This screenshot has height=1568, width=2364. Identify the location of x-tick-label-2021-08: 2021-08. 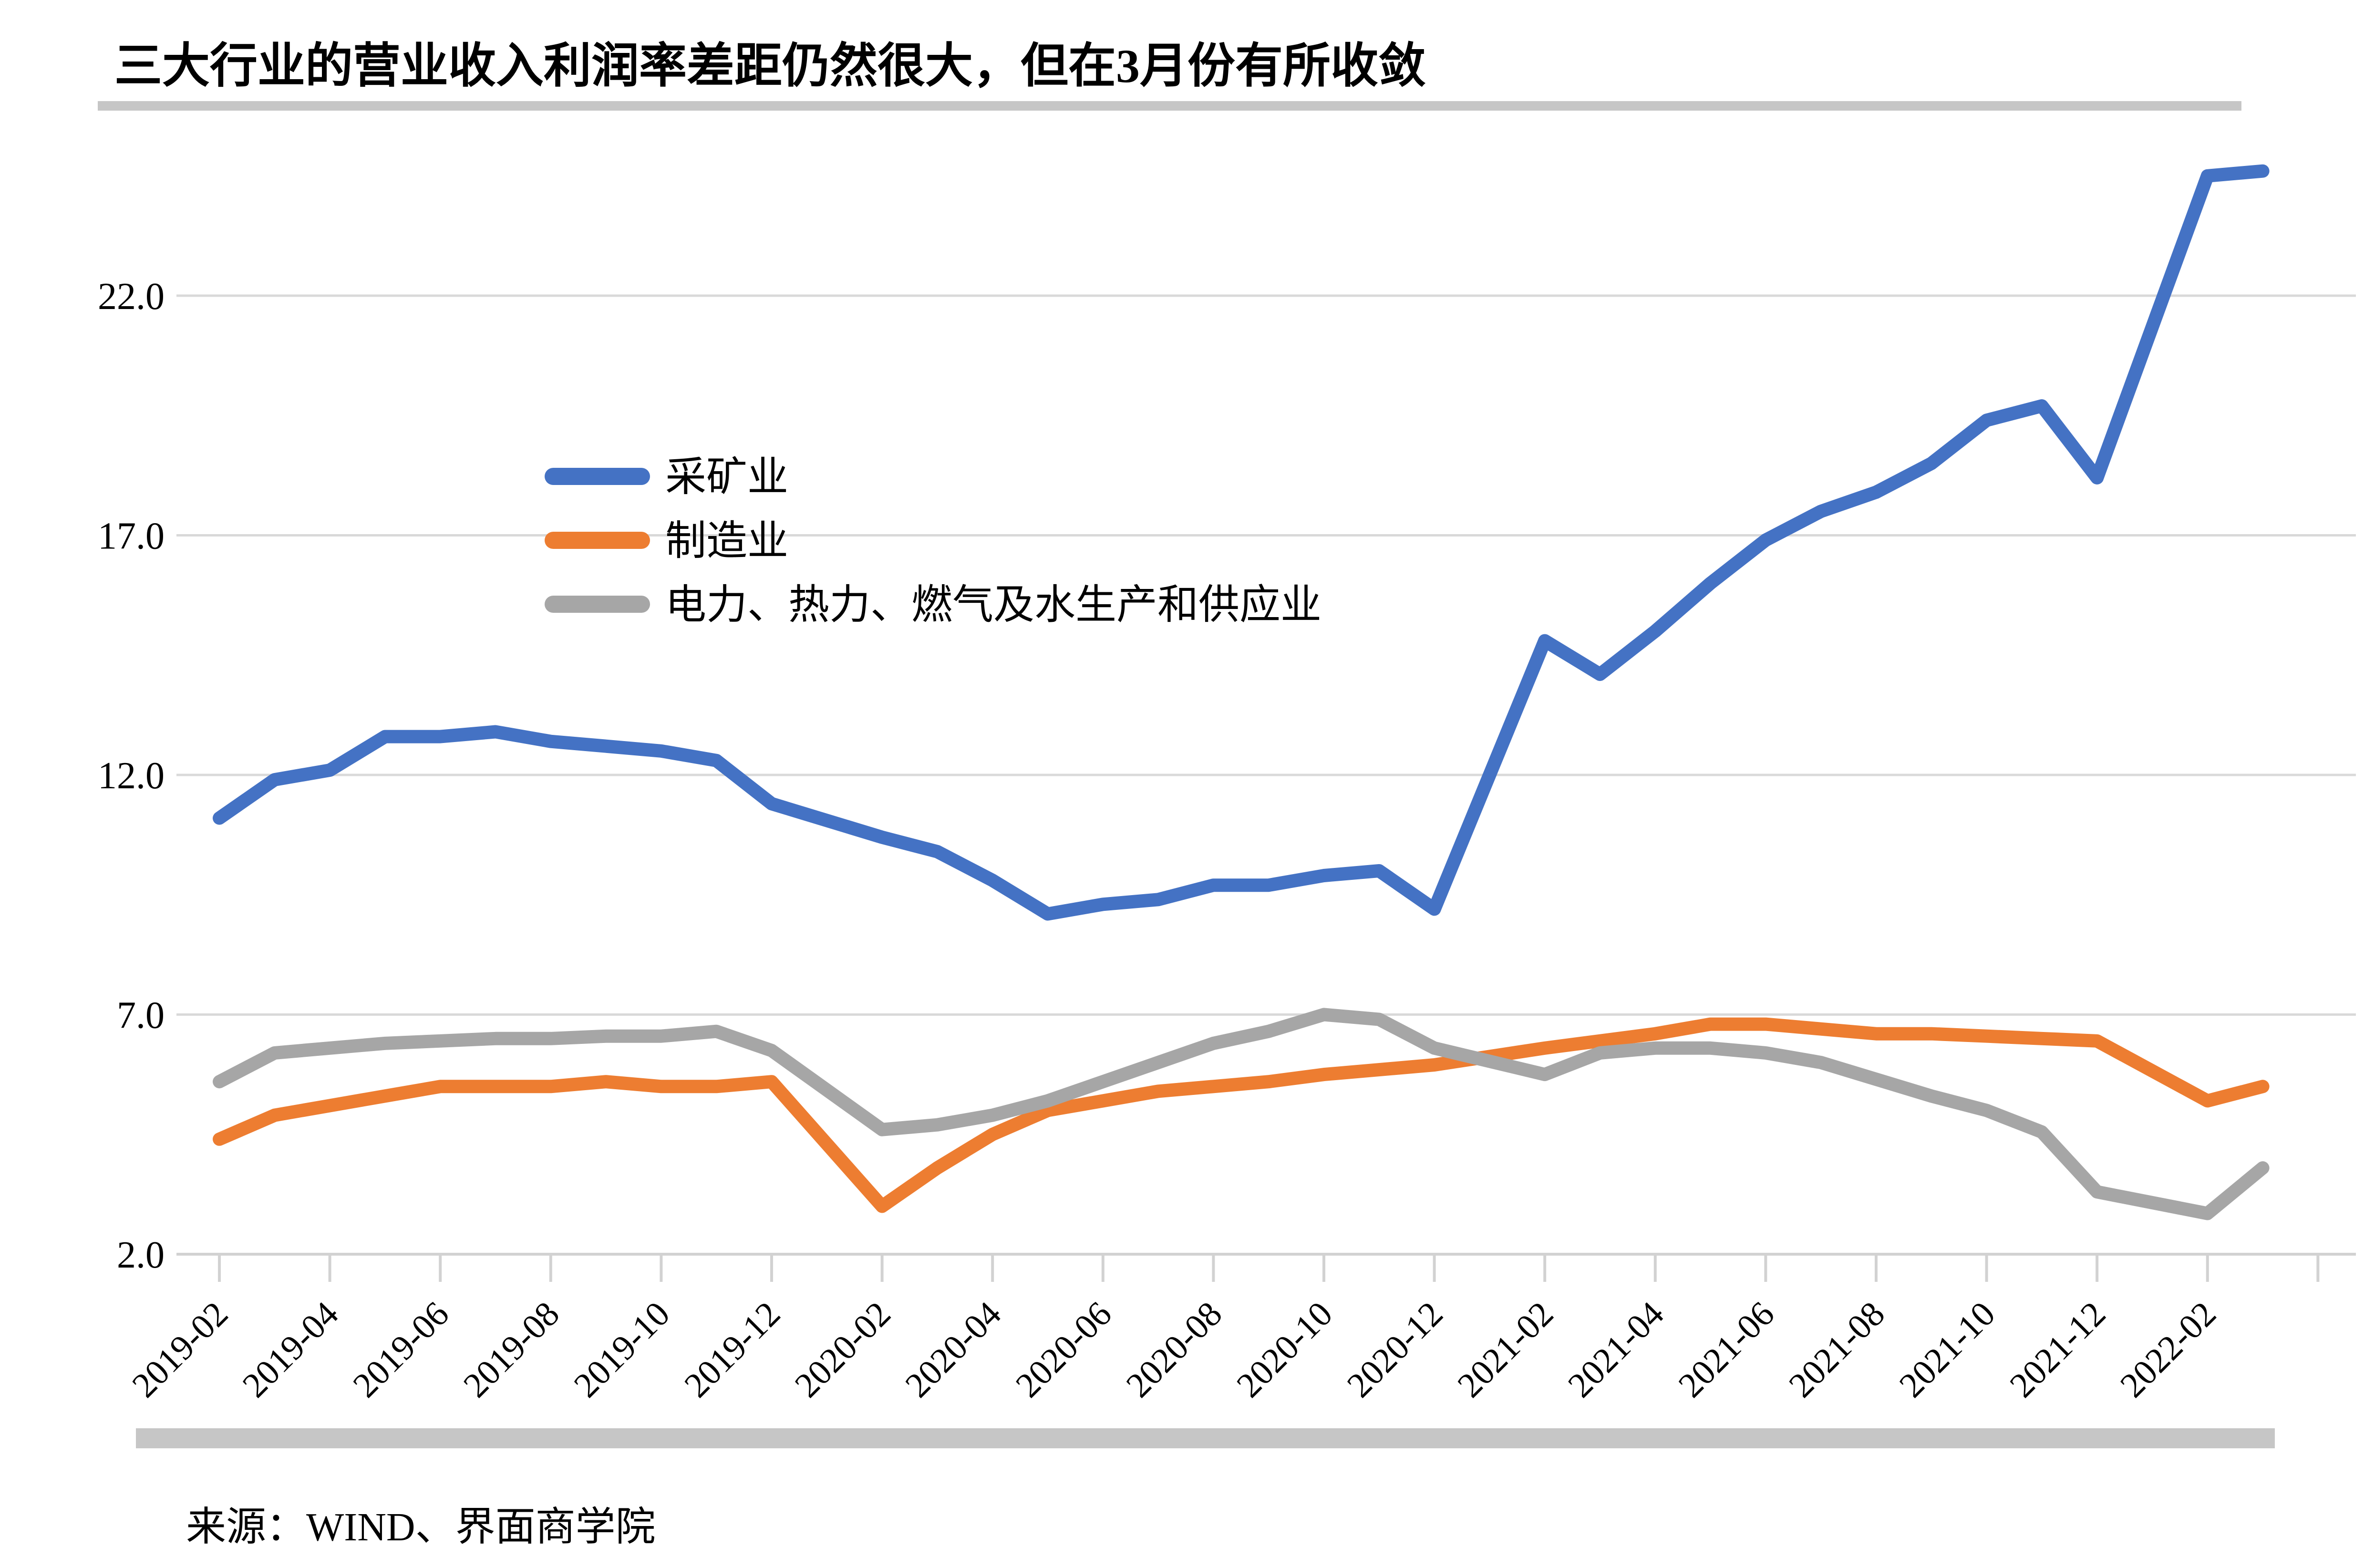
(1837, 1349).